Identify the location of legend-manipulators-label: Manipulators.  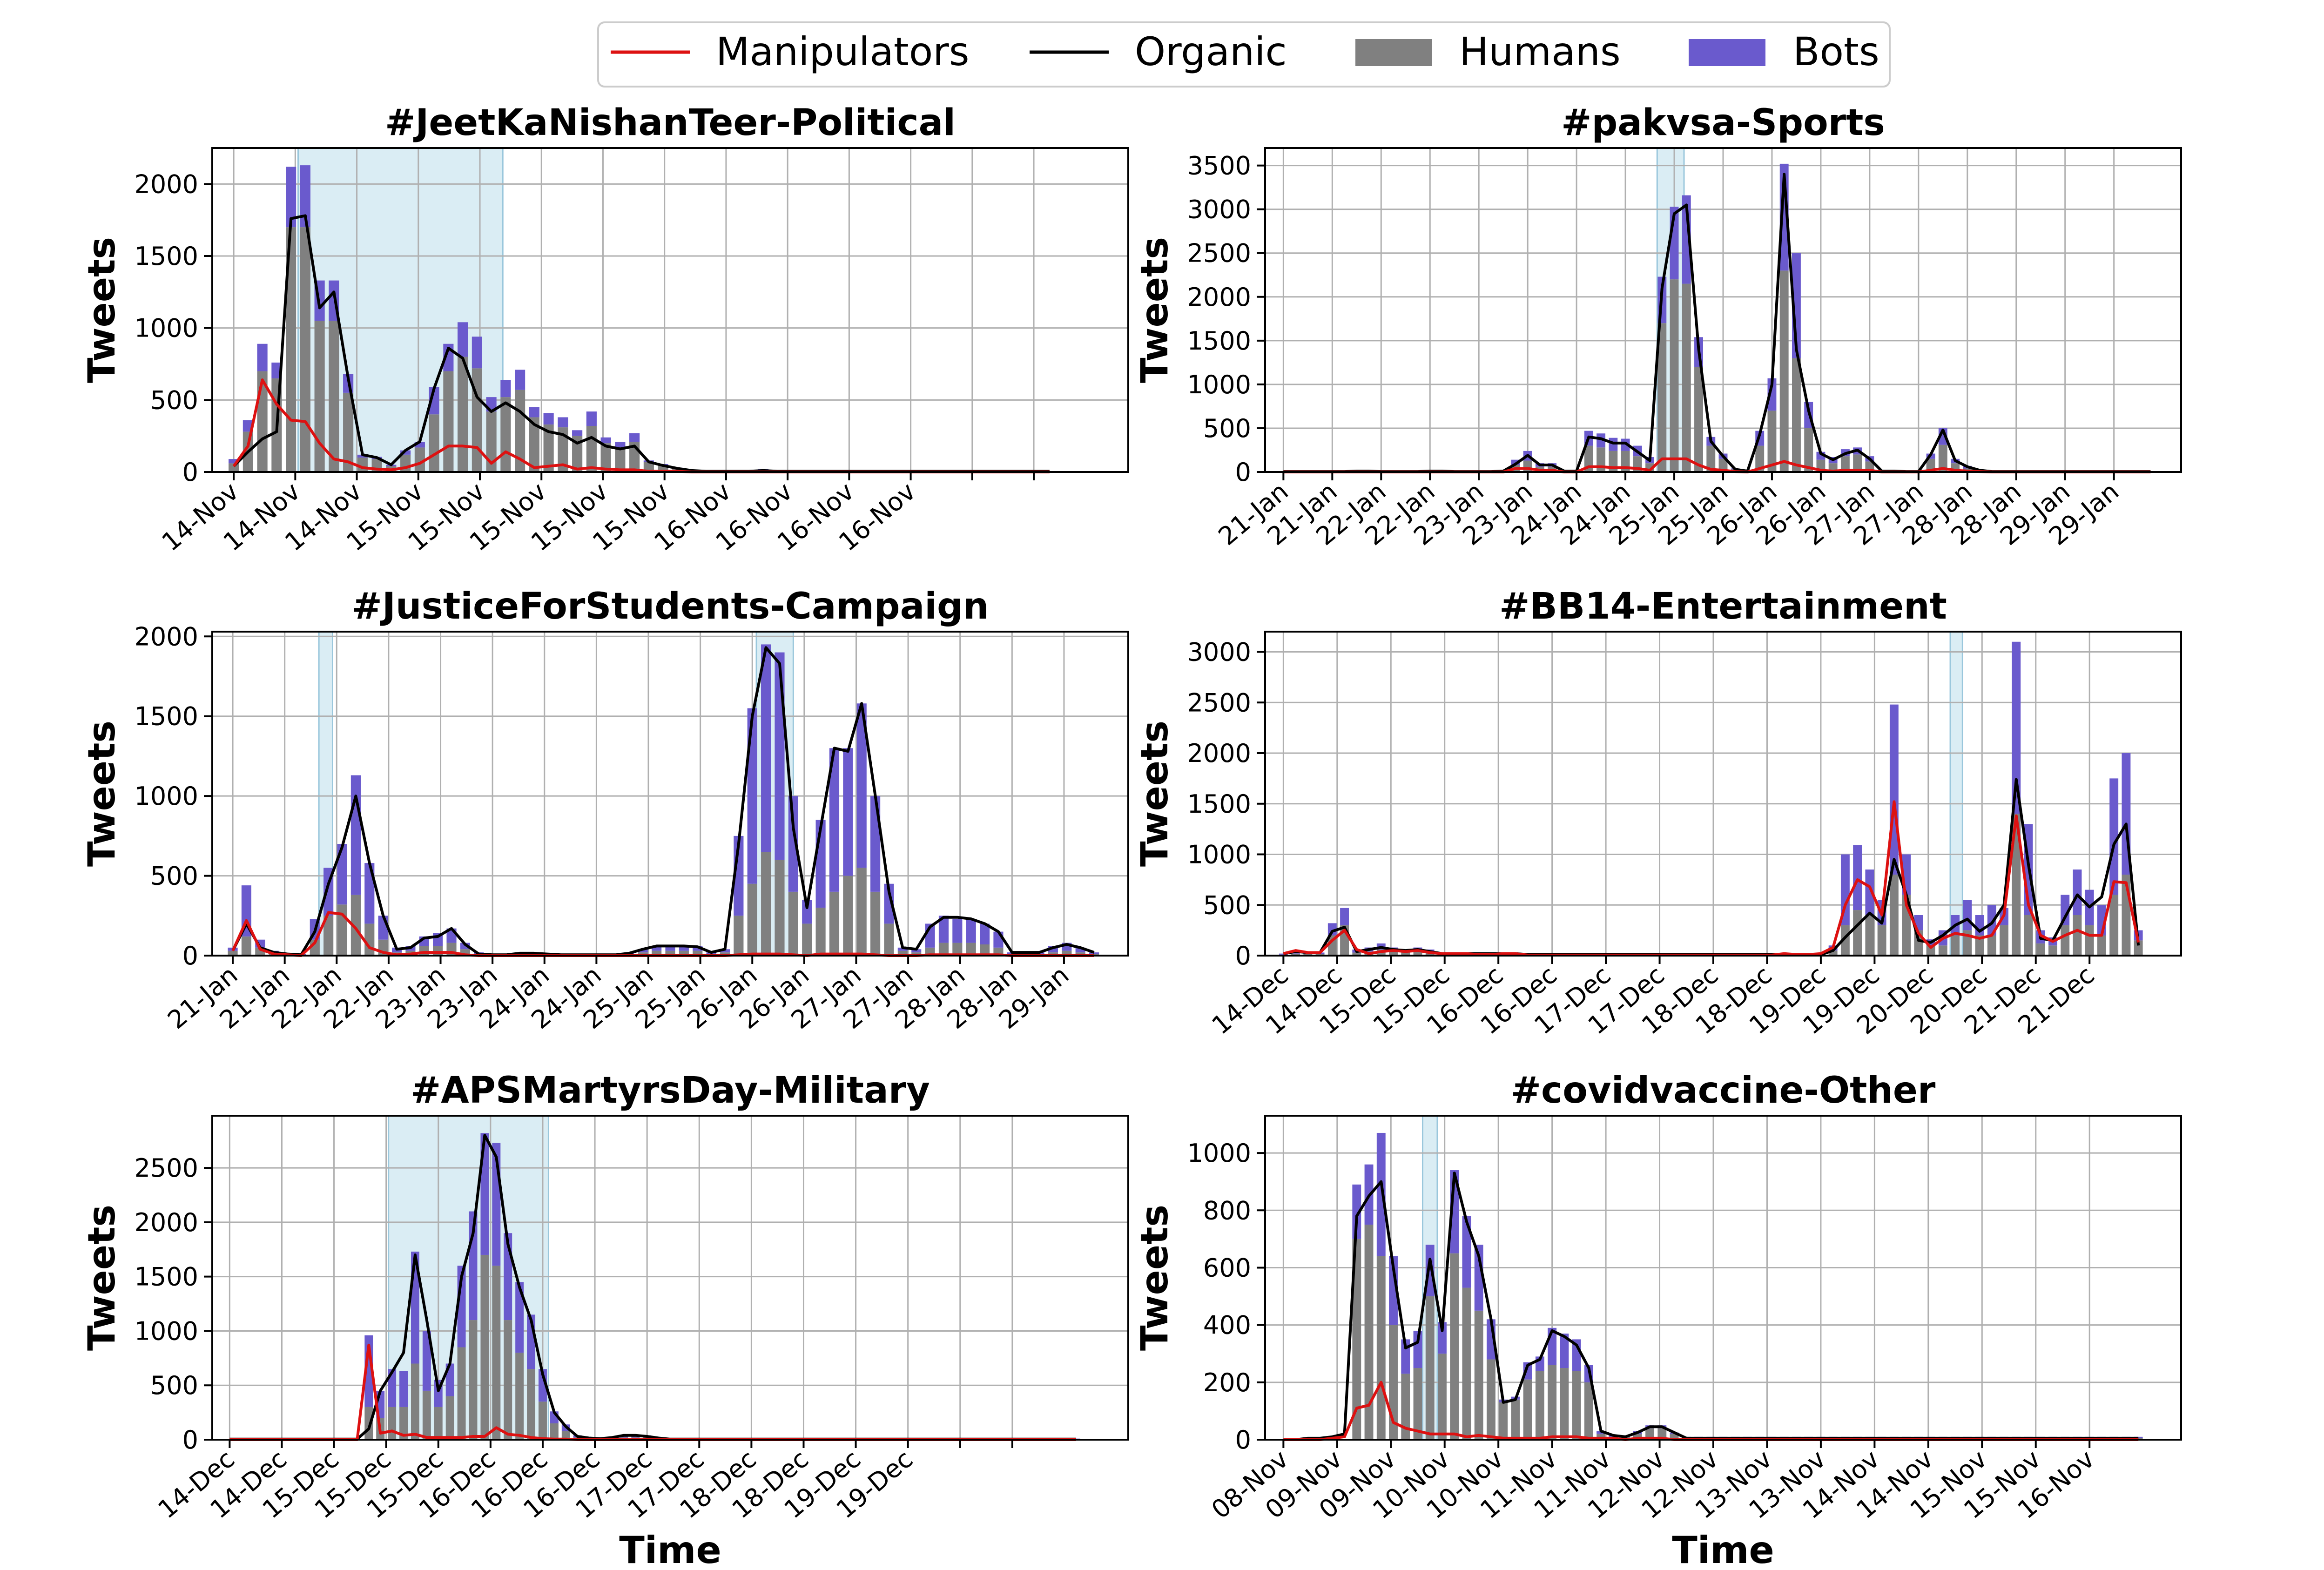
(843, 51).